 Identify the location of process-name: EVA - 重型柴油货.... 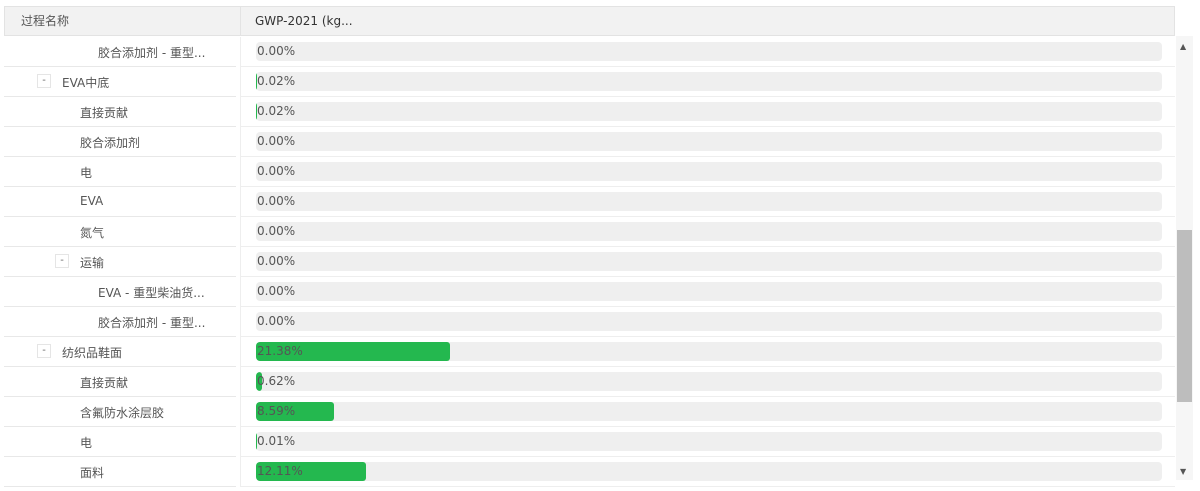
(151, 293).